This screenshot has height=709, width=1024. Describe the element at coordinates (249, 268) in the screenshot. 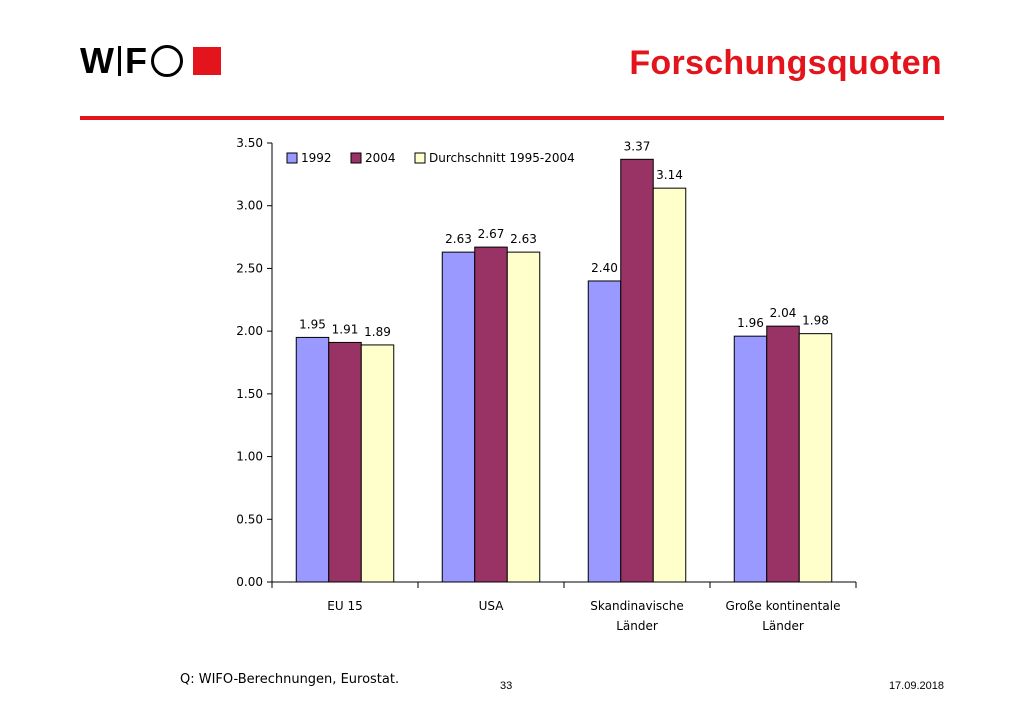

I see `y-tick-label: 2.50` at that location.